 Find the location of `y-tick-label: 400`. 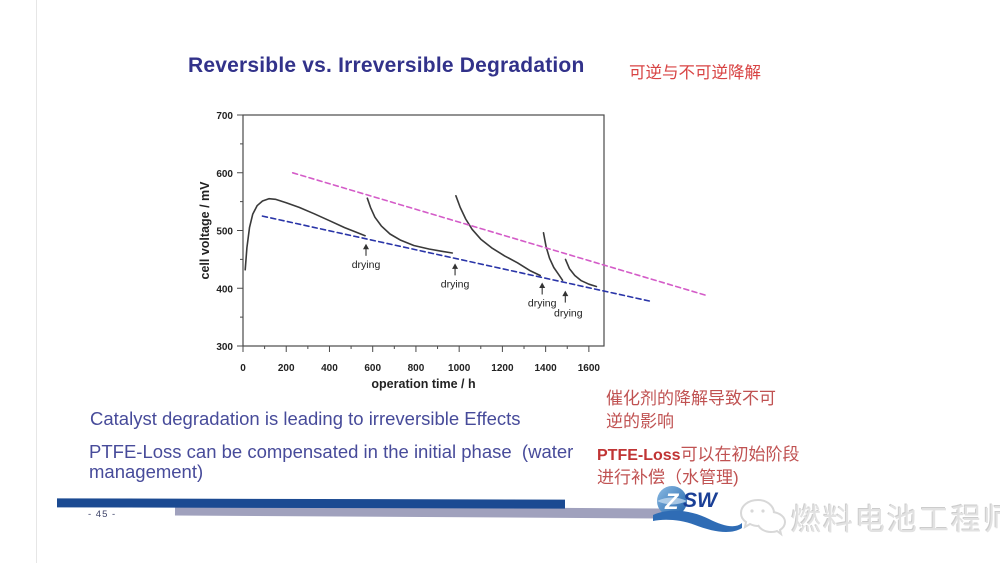

y-tick-label: 400 is located at coordinates (224, 289).